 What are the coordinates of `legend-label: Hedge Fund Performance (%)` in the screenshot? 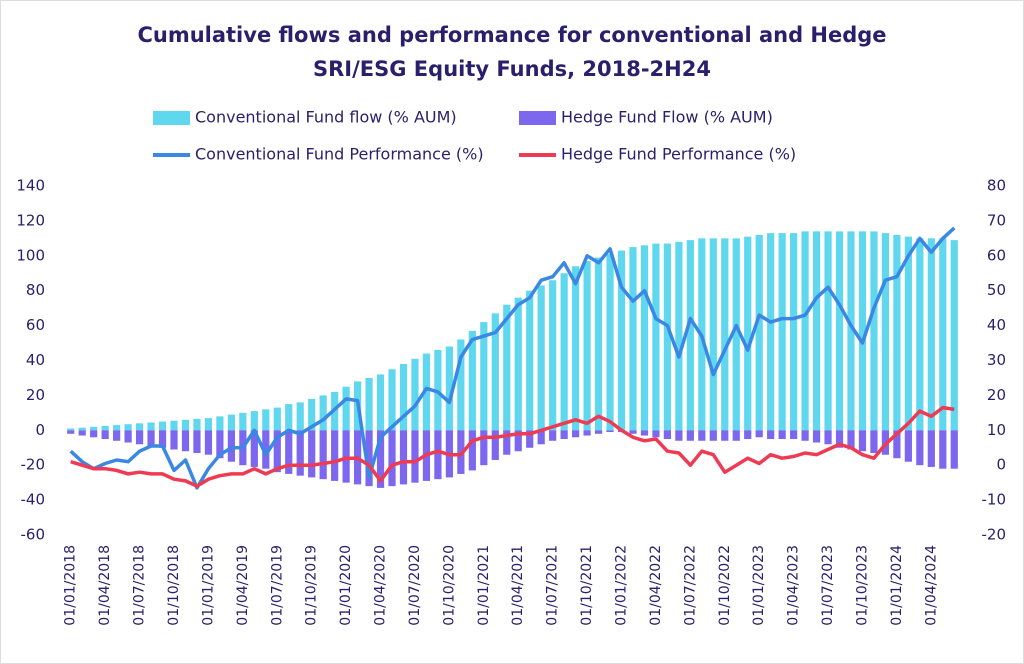 It's located at (678, 154).